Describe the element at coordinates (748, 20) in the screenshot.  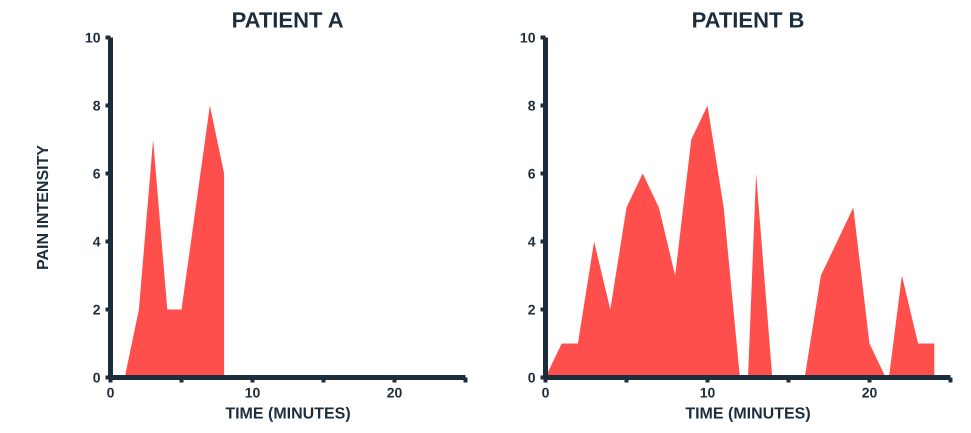
I see `chart-title: PATIENT B` at that location.